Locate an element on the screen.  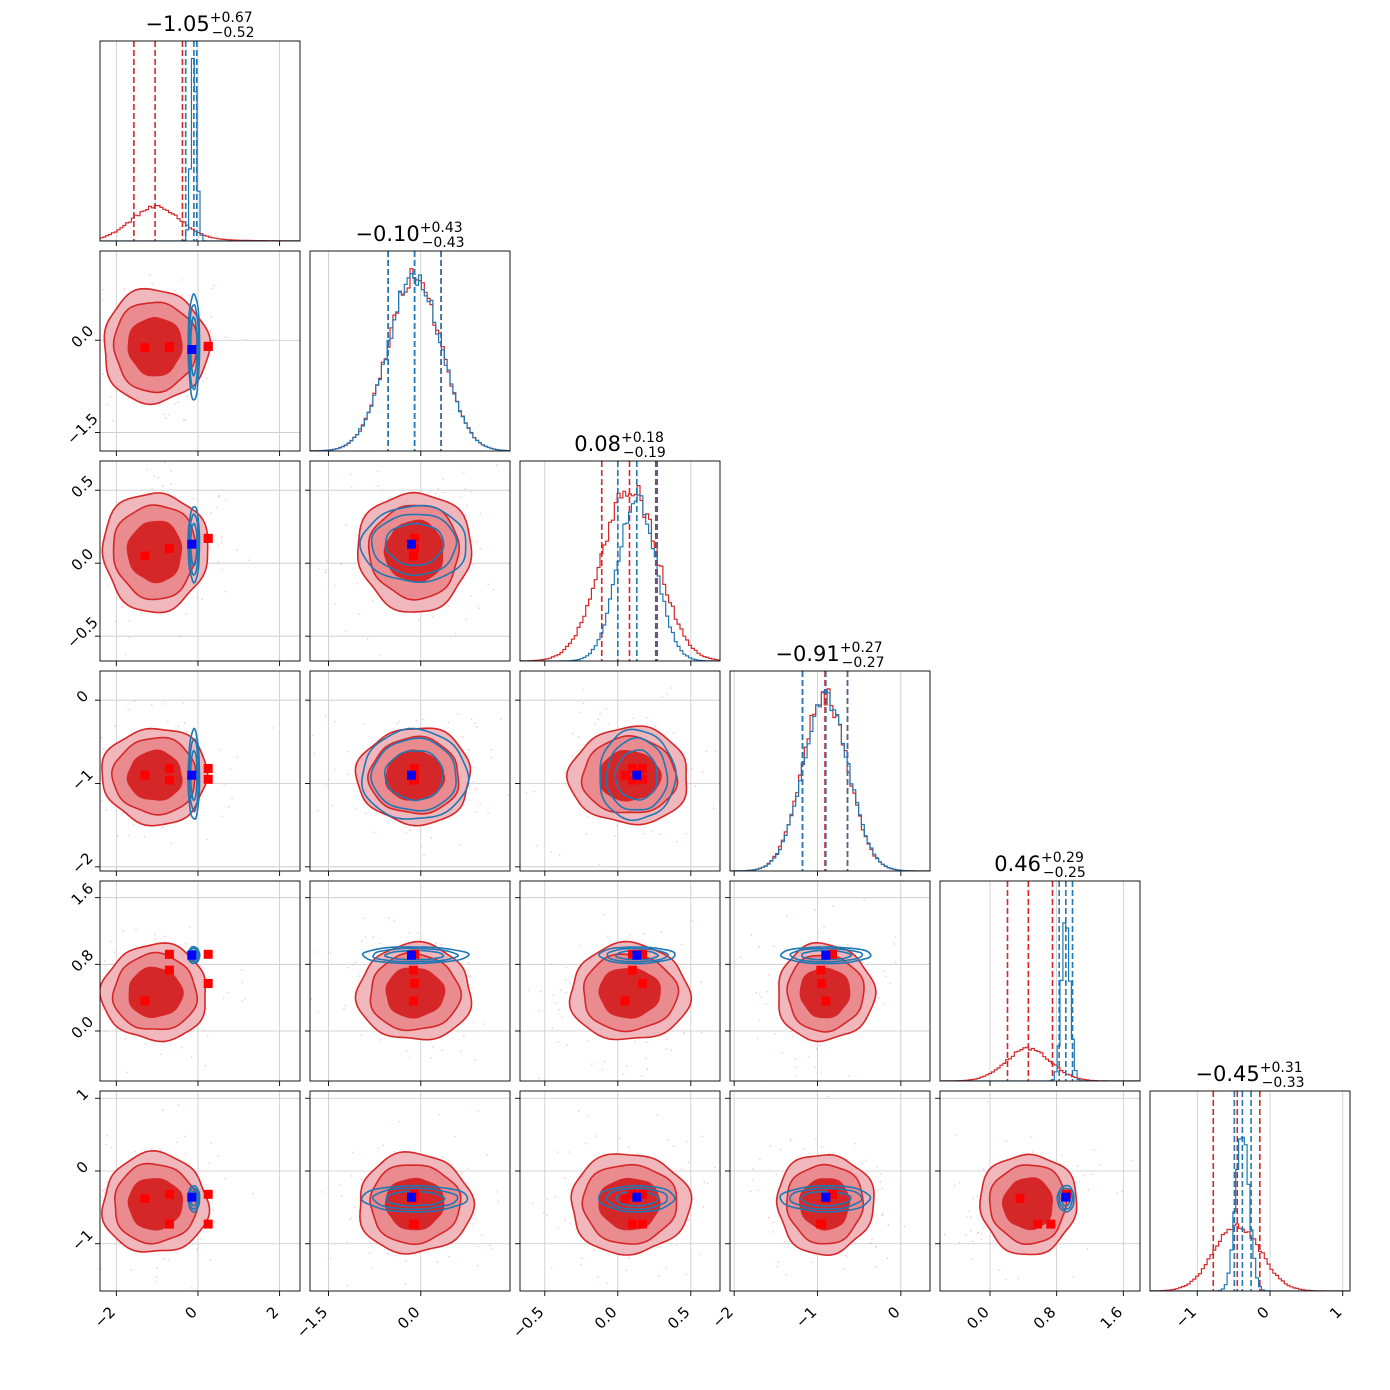
title-value: −1.05 is located at coordinates (177, 24).